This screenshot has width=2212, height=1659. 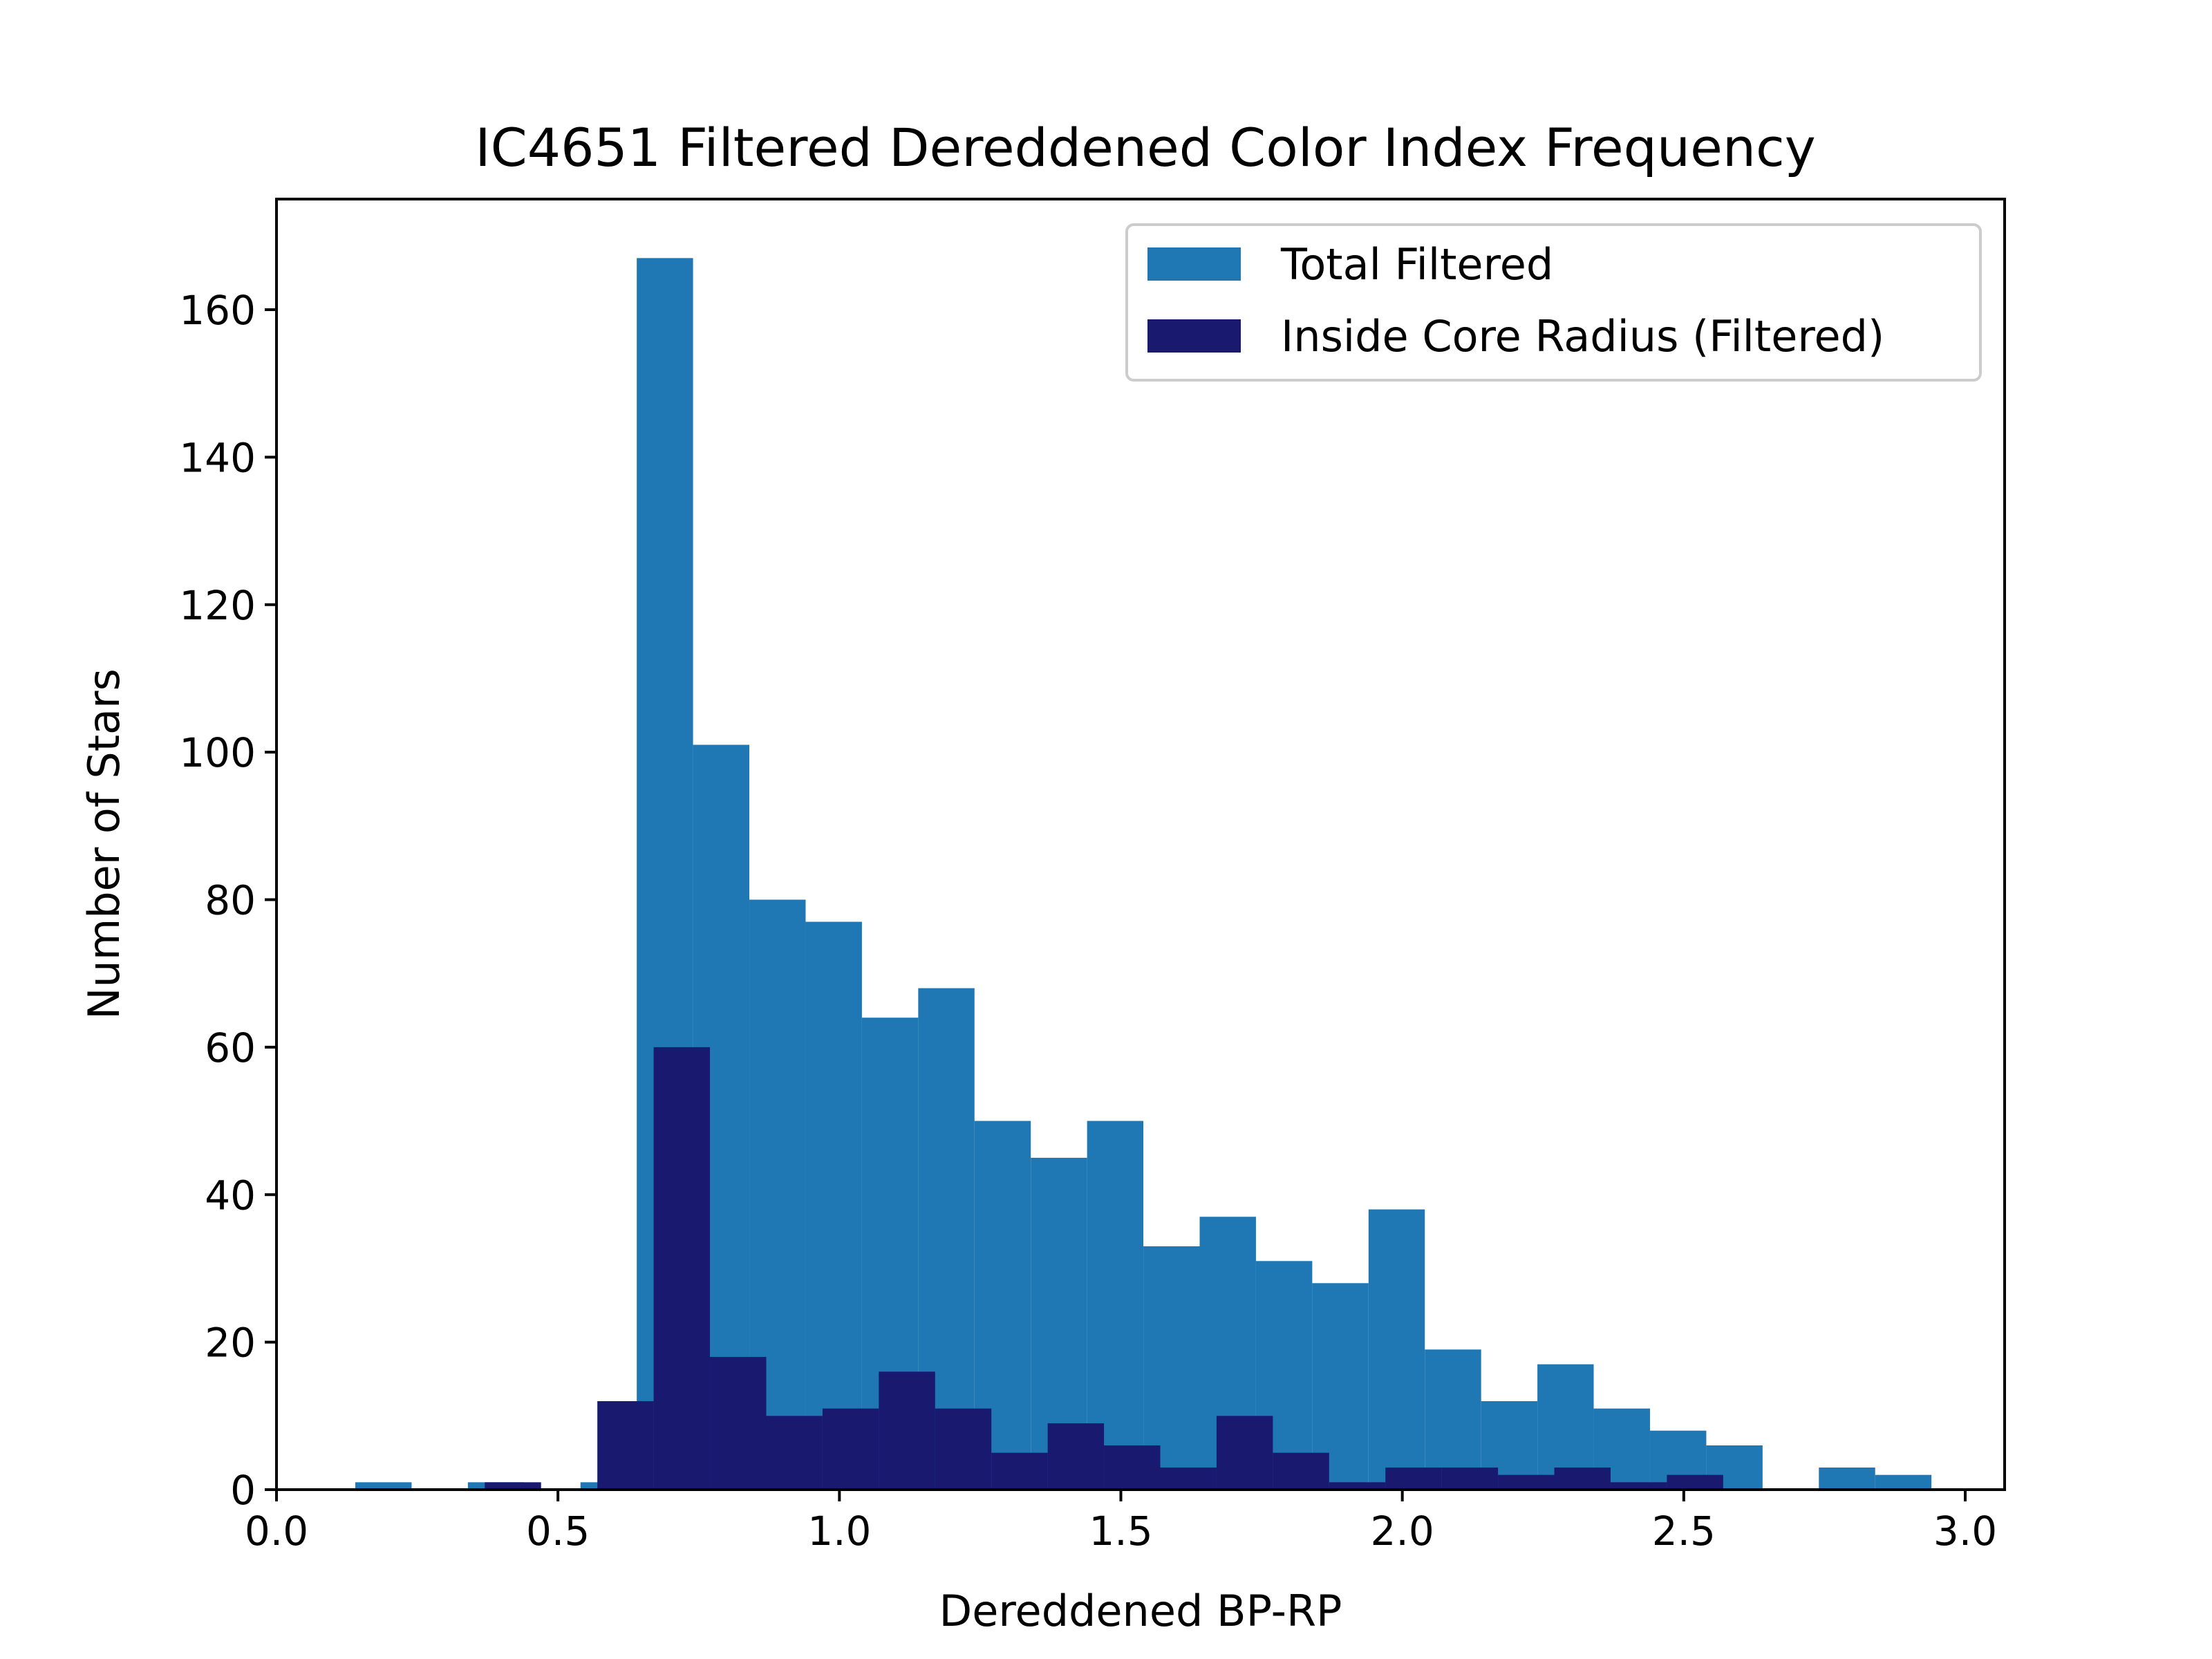 I want to click on y-axis-ticks: 0 20 40 60 80 100 120 140 160, so click(x=228, y=901).